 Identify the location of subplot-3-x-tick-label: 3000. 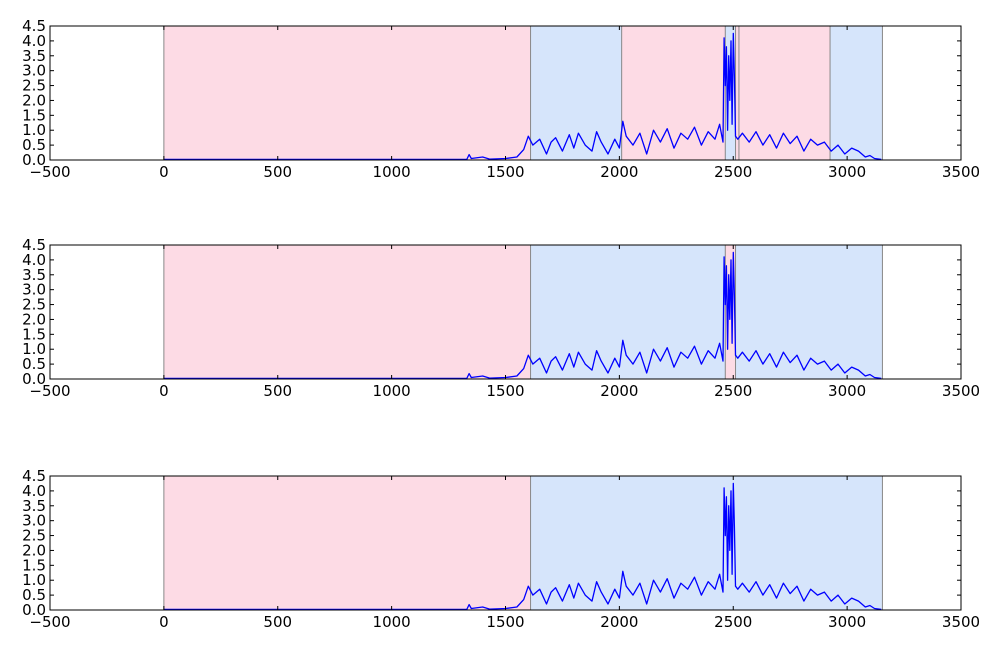
(847, 622).